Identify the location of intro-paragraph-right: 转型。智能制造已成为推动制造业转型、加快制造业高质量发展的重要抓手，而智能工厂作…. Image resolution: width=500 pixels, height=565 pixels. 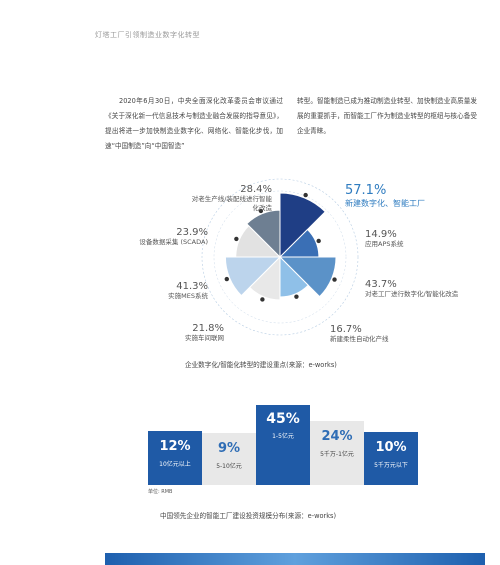
(387, 116).